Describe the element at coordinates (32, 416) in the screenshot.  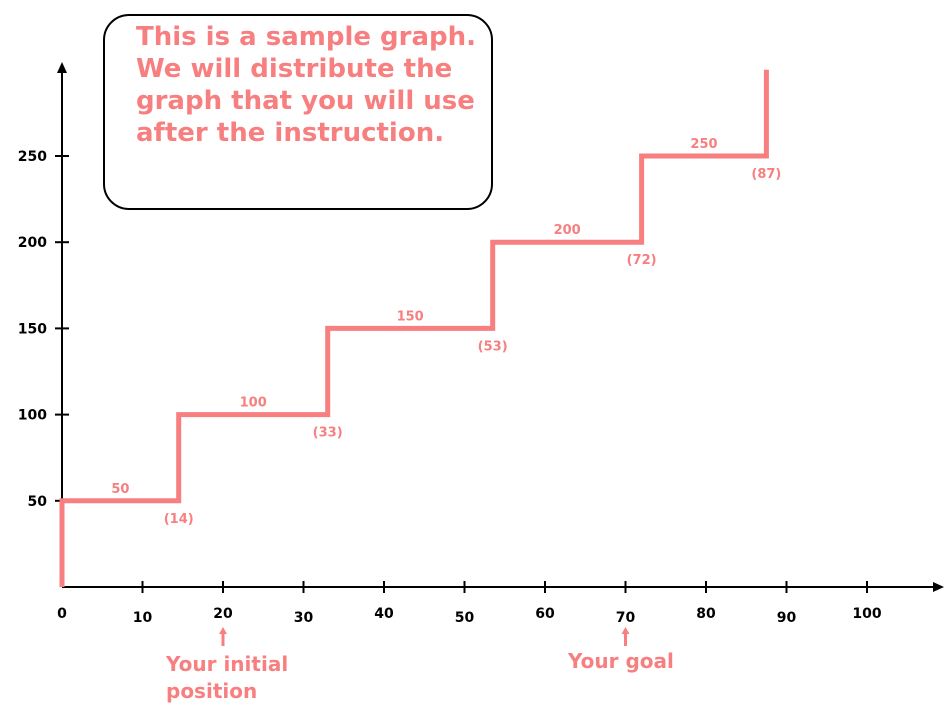
I see `y-tick-label: 100` at that location.